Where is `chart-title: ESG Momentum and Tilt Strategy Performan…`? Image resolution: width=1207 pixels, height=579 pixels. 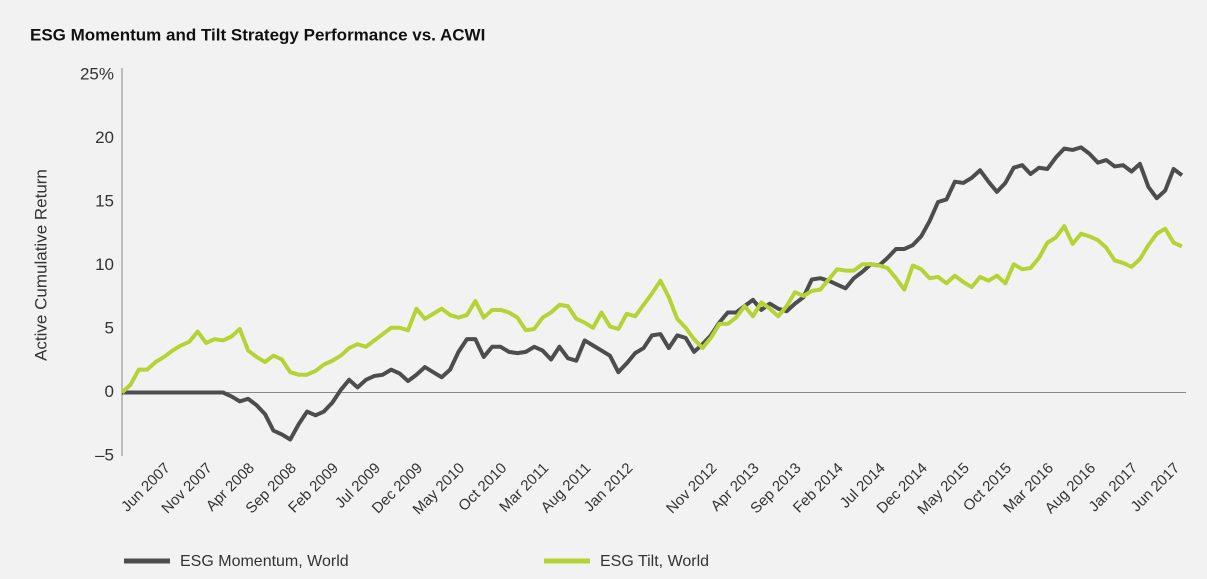
chart-title: ESG Momentum and Tilt Strategy Performan… is located at coordinates (257, 34).